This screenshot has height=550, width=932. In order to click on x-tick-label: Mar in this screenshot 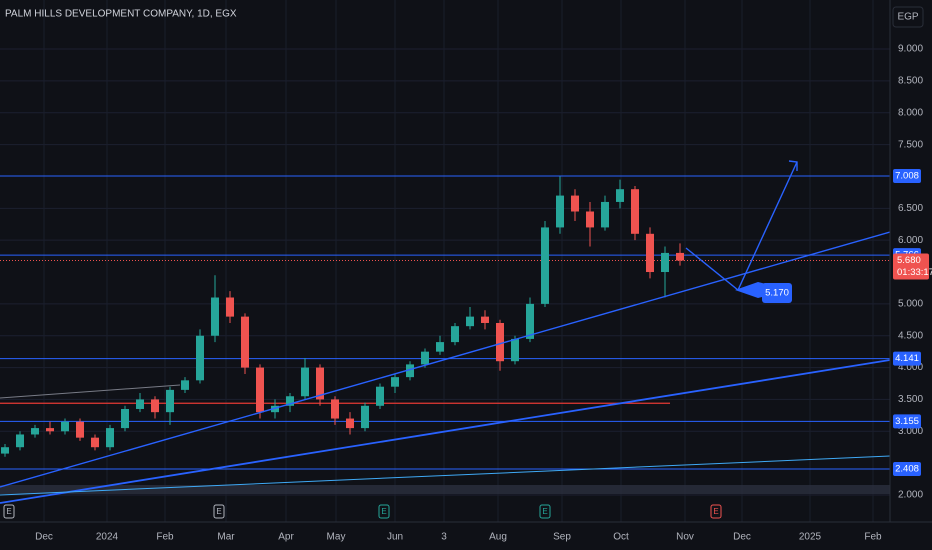, I will do `click(226, 537)`.